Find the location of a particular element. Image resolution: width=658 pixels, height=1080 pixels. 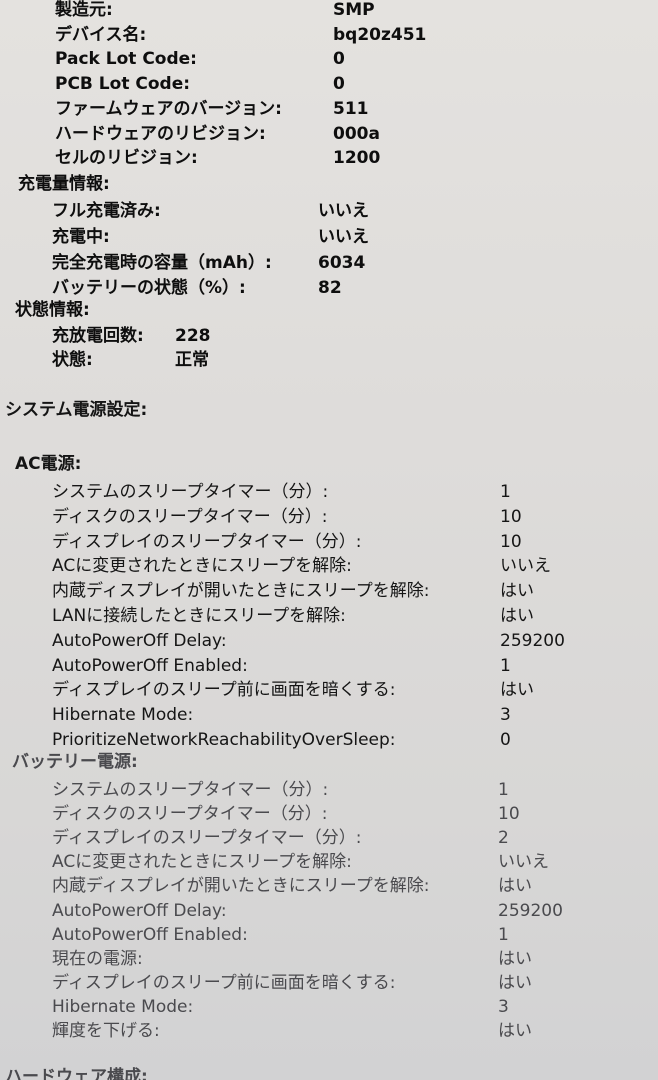

row-label: 輝度を下げる: is located at coordinates (106, 1031).